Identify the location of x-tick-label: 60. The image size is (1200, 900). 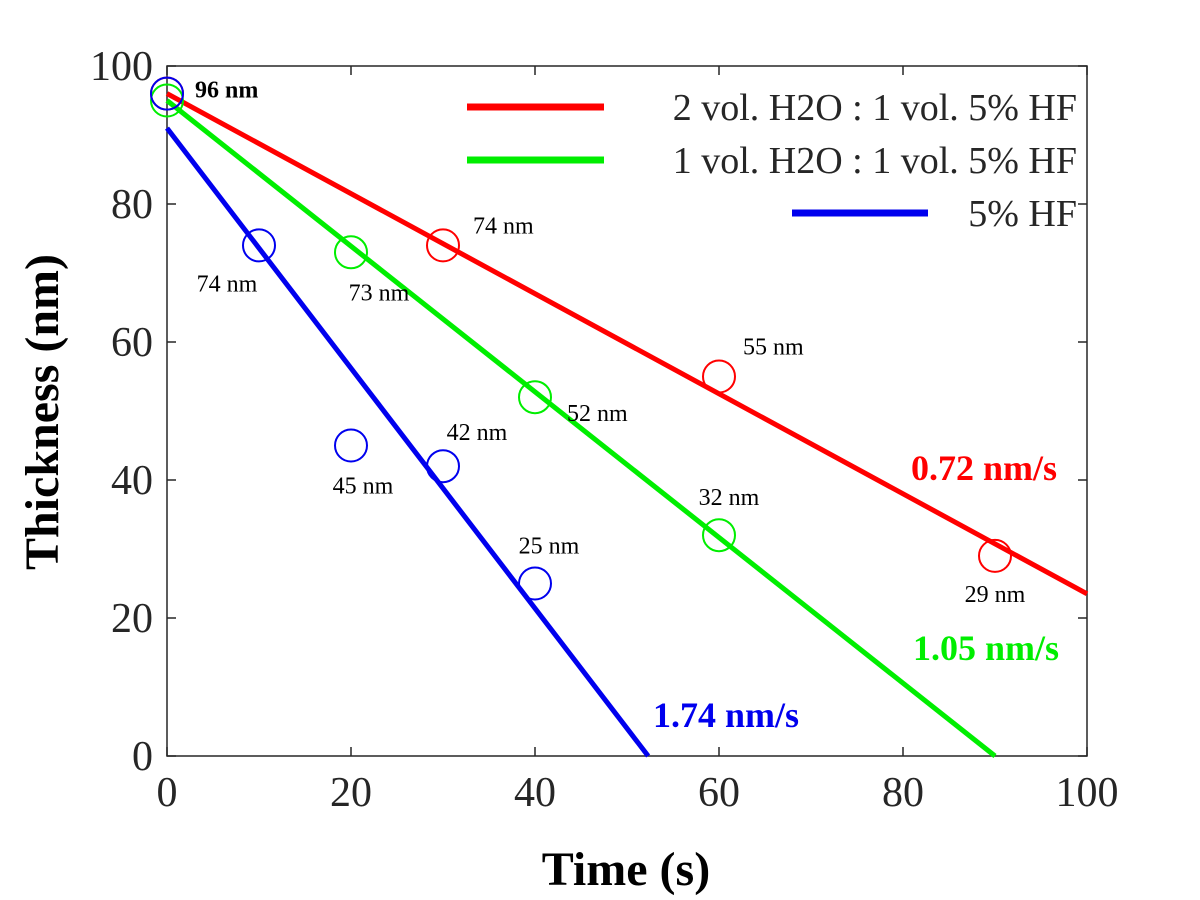
(719, 793).